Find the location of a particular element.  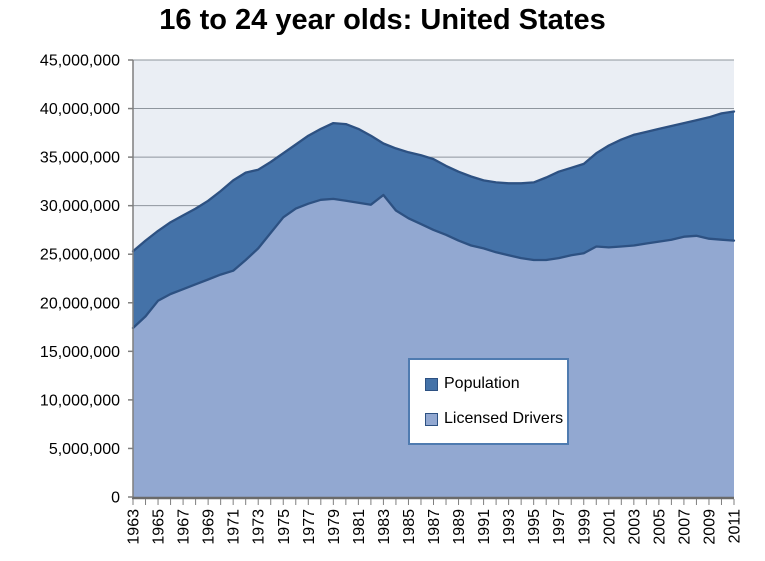

x-tick-label: 2011 is located at coordinates (735, 526).